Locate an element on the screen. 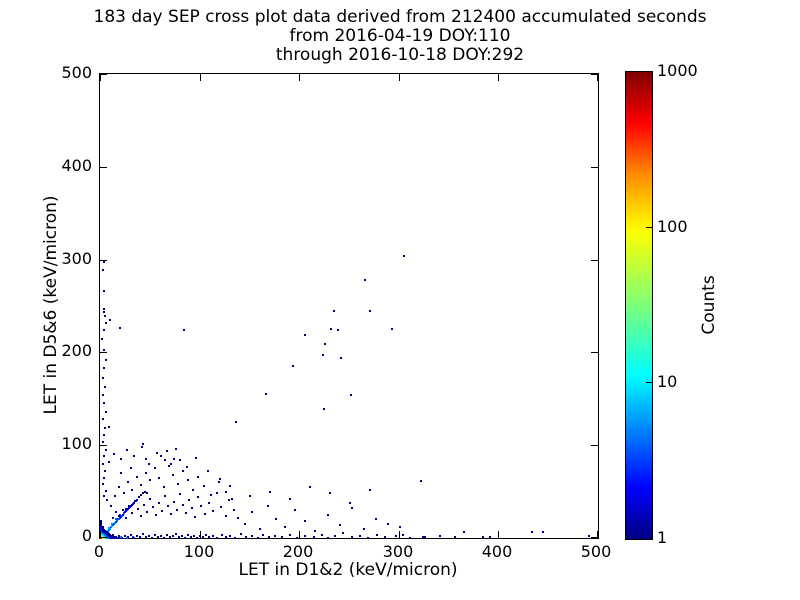 The height and width of the screenshot is (600, 800). y-tick-label: 500 is located at coordinates (76, 72).